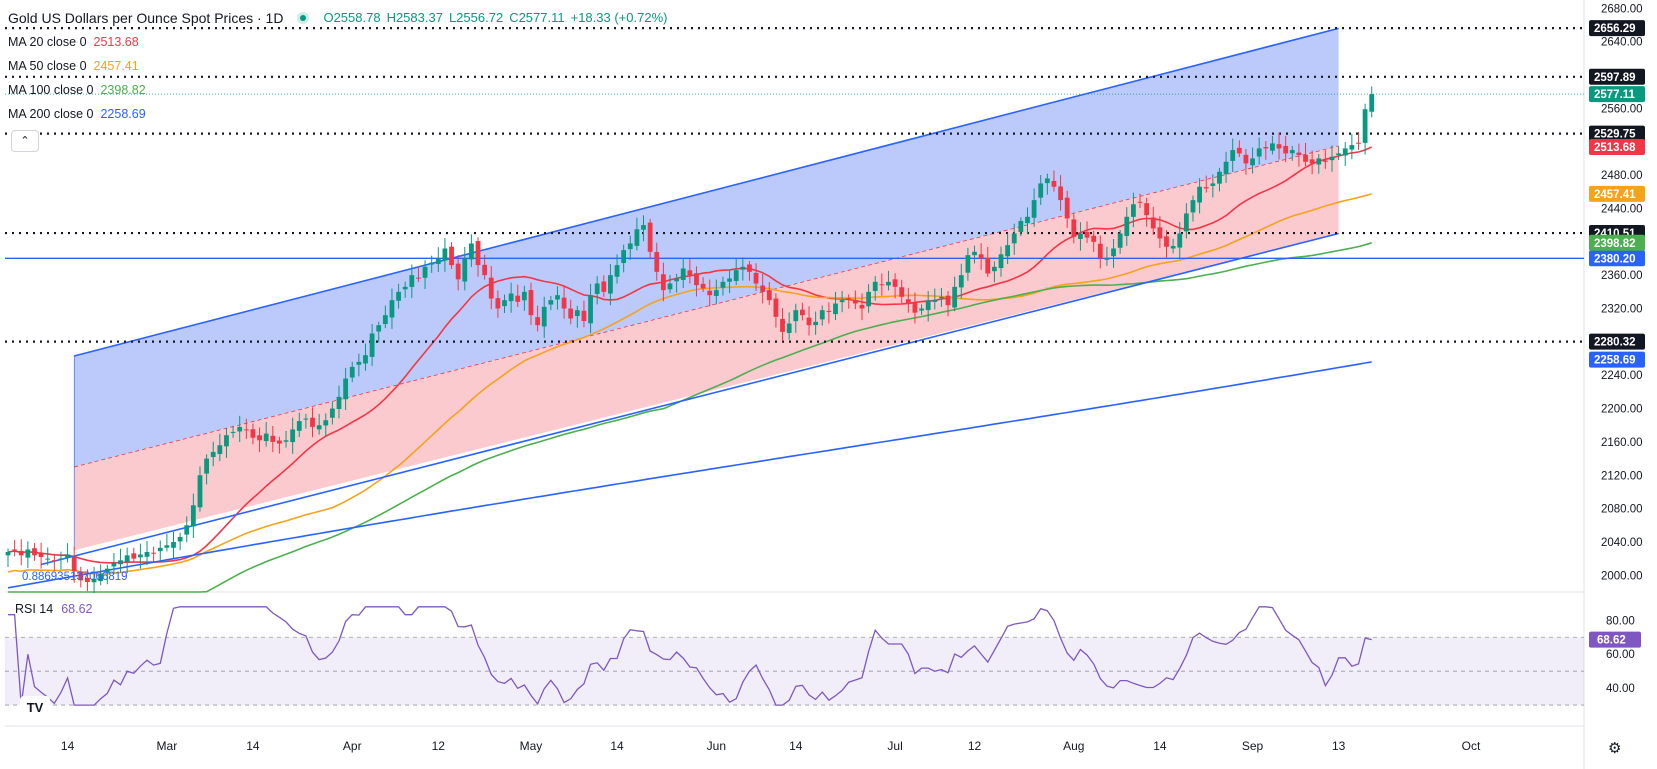 The height and width of the screenshot is (769, 1657). What do you see at coordinates (537, 17) in the screenshot?
I see `ohlc-close: C2577.11` at bounding box center [537, 17].